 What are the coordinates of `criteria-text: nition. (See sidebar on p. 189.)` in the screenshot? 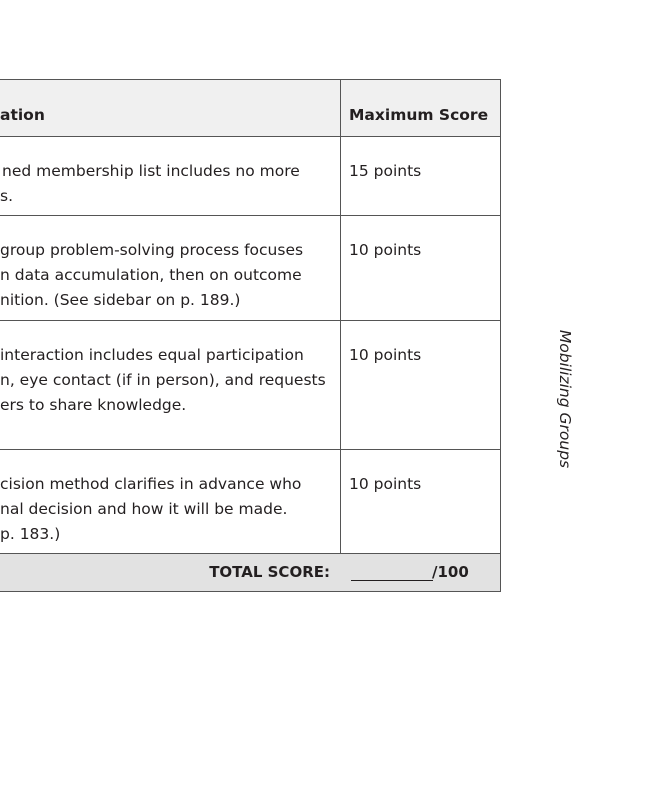 It's located at (120, 300).